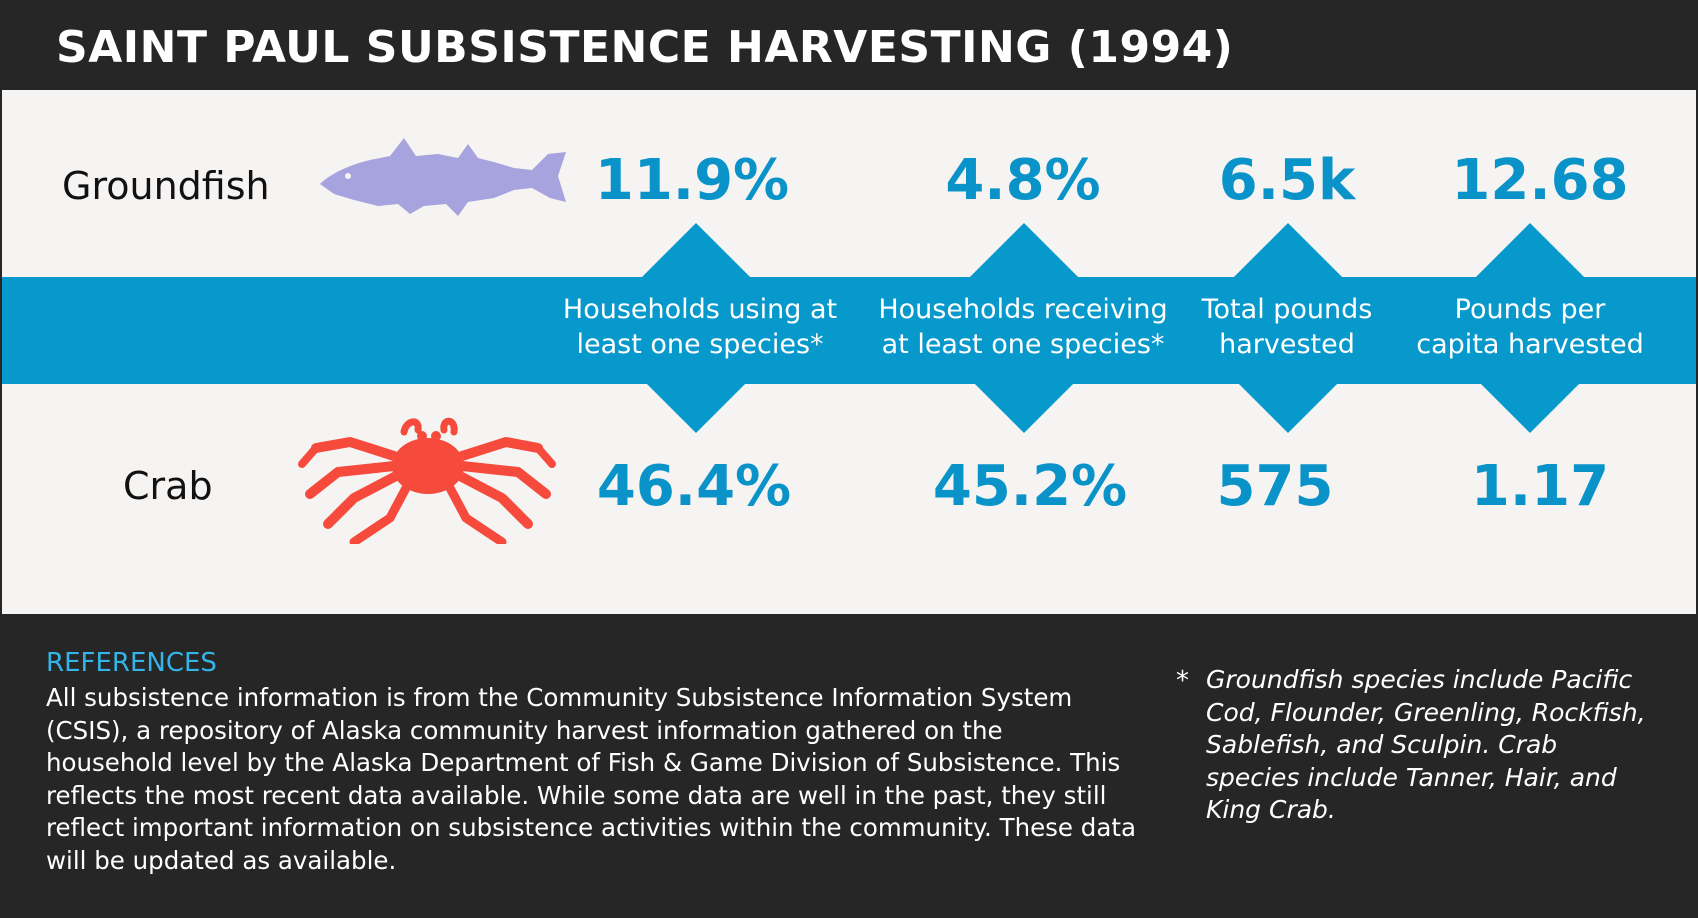 Image resolution: width=1698 pixels, height=918 pixels. Describe the element at coordinates (1275, 486) in the screenshot. I see `crab-stat-total-pounds: 575` at that location.